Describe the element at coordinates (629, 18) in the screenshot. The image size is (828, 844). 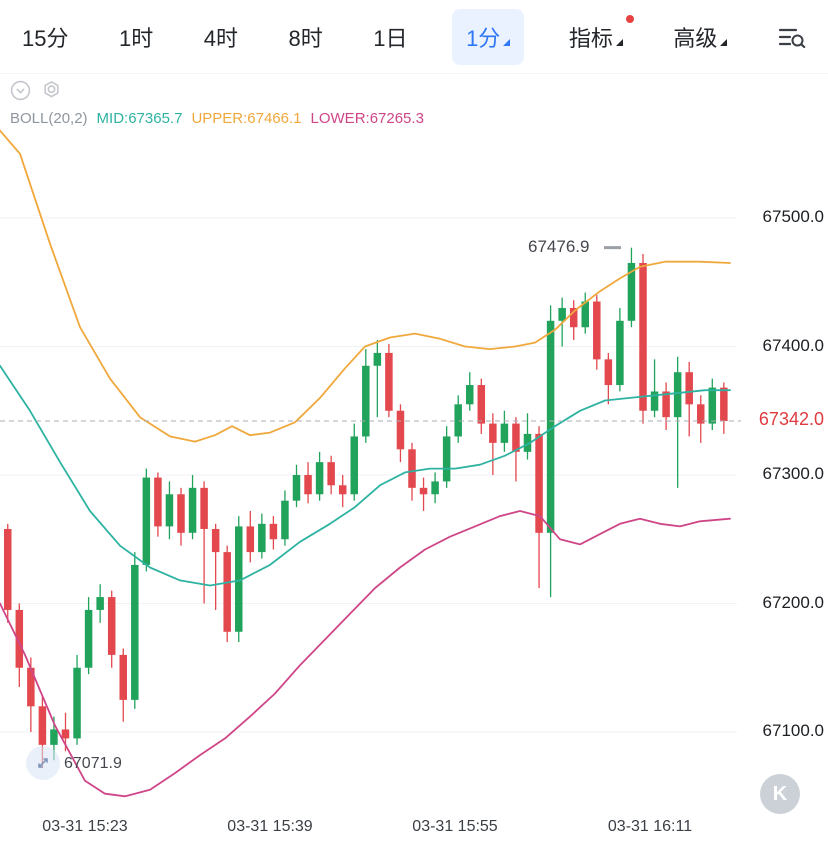
I see `notification-dot` at that location.